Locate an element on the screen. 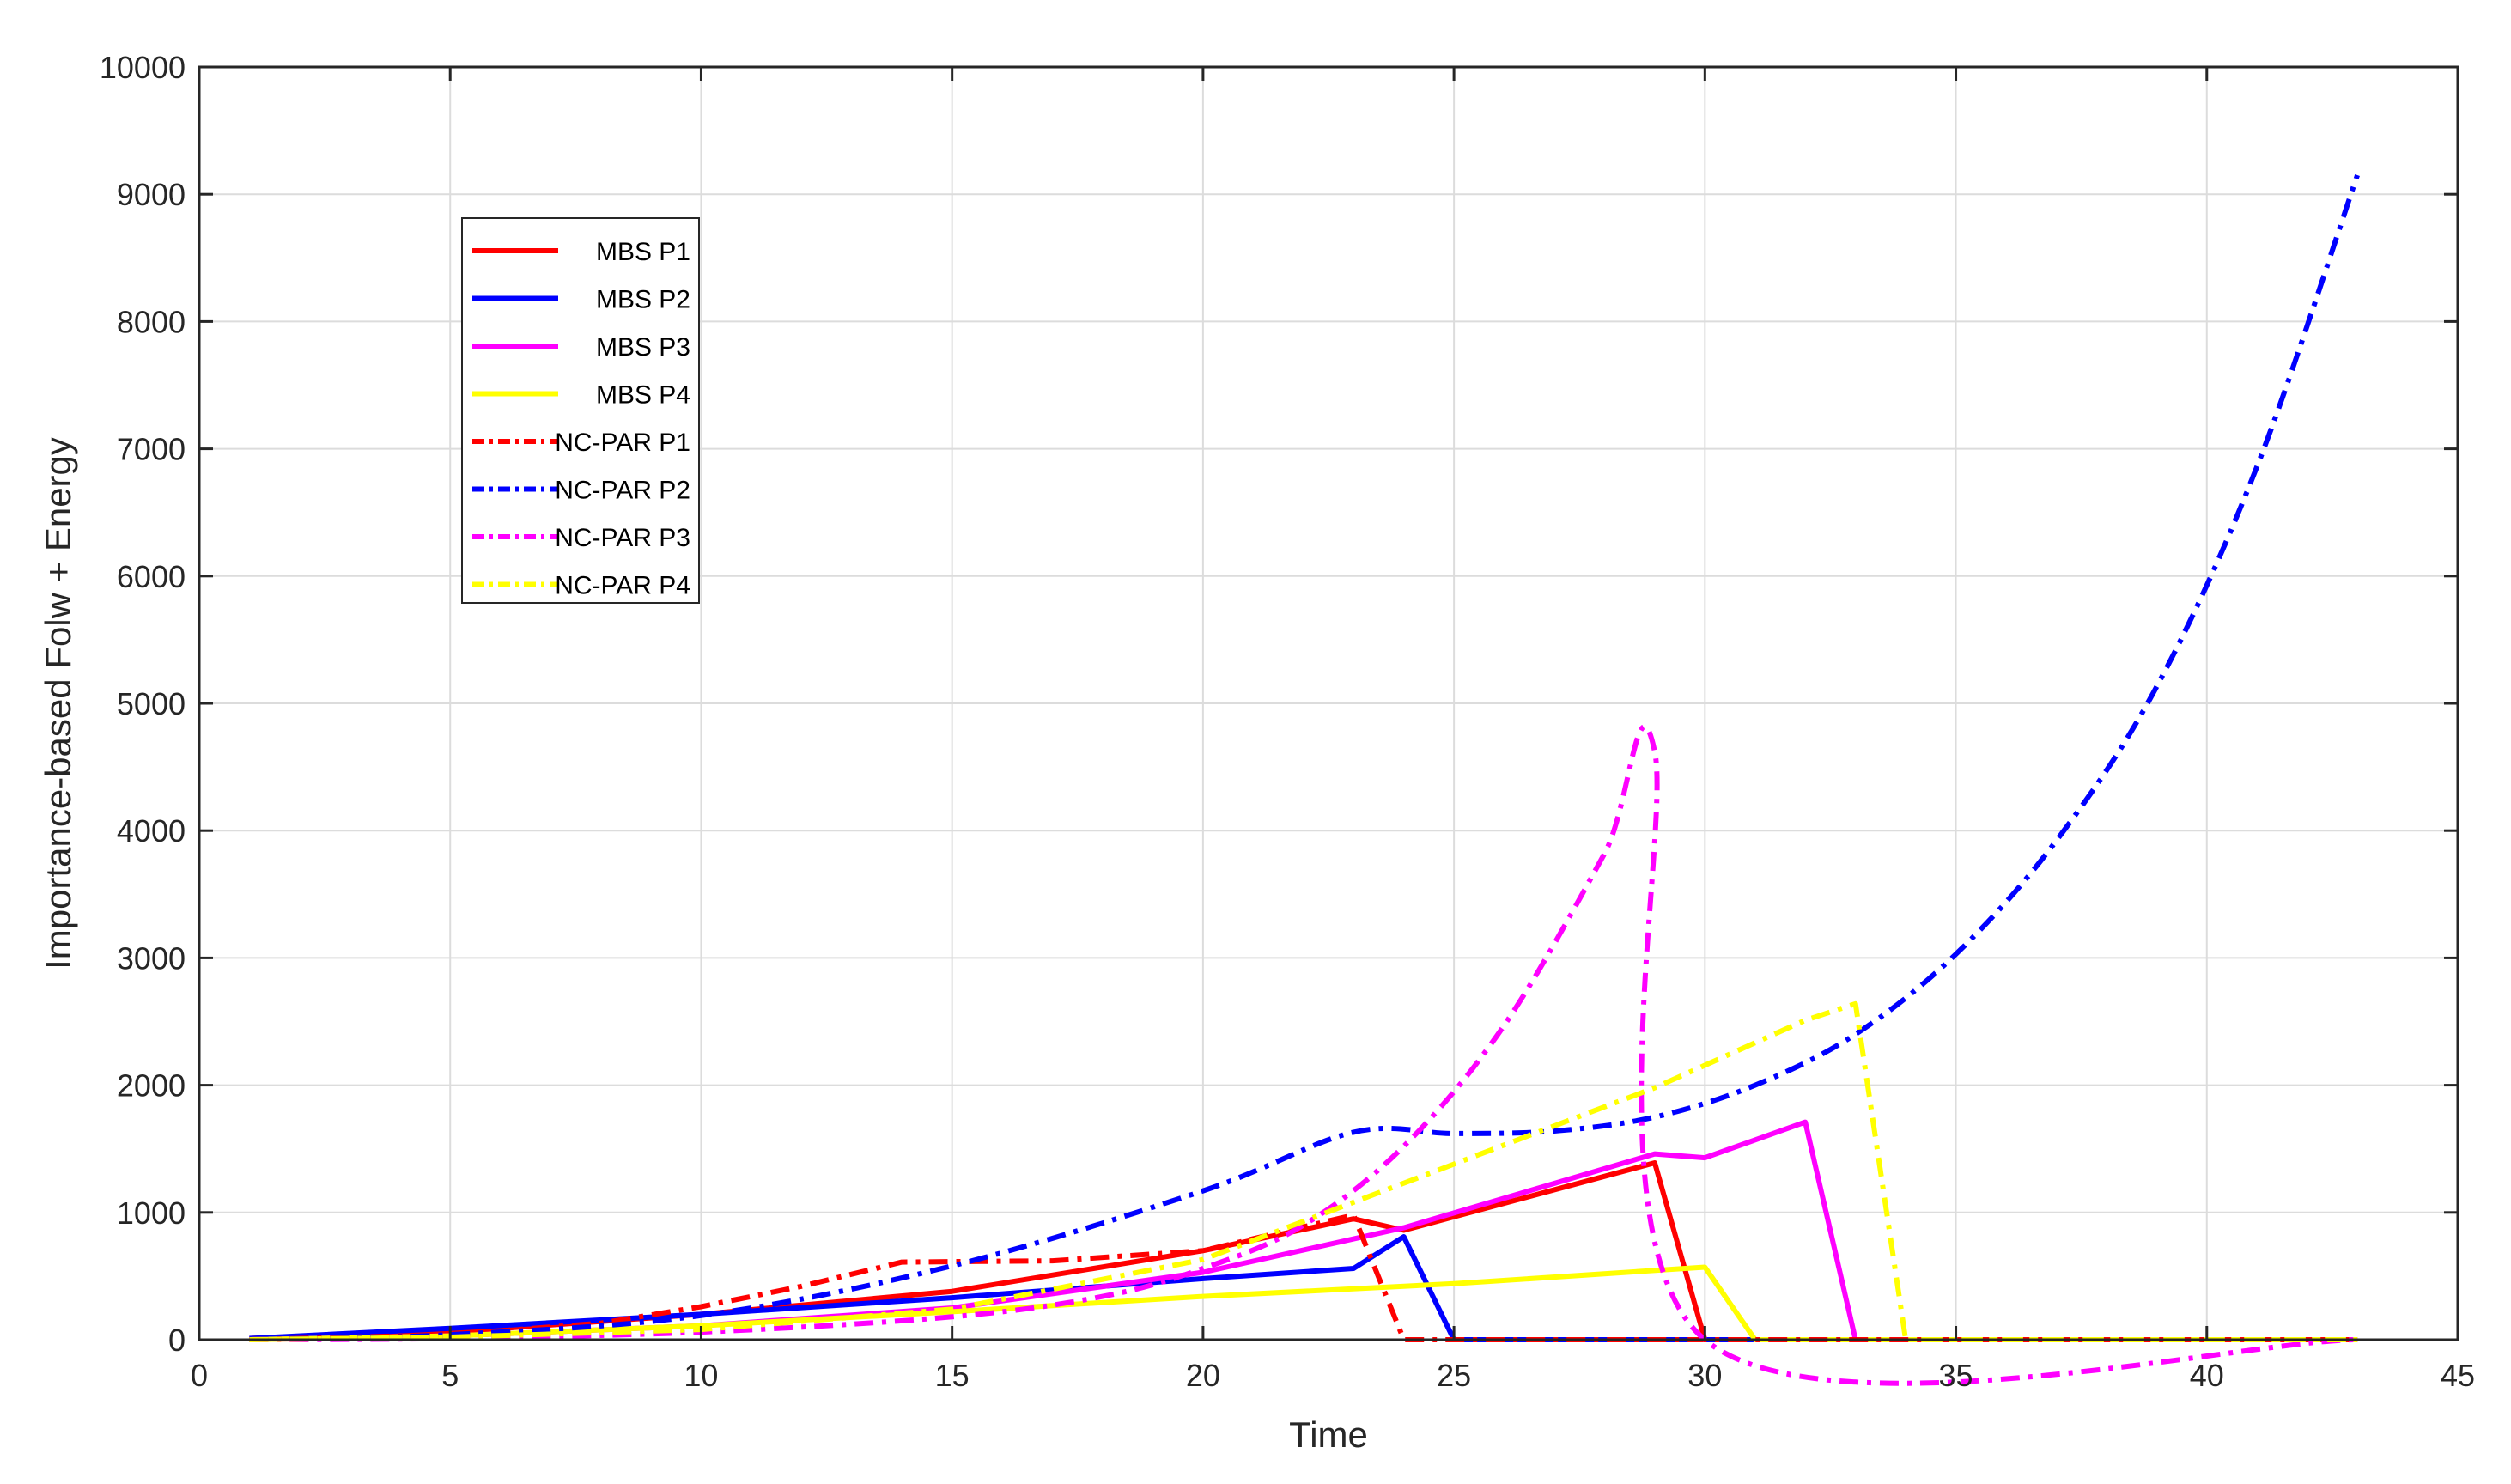 This screenshot has width=2511, height=1484. y-tick-label: 3000 is located at coordinates (151, 958).